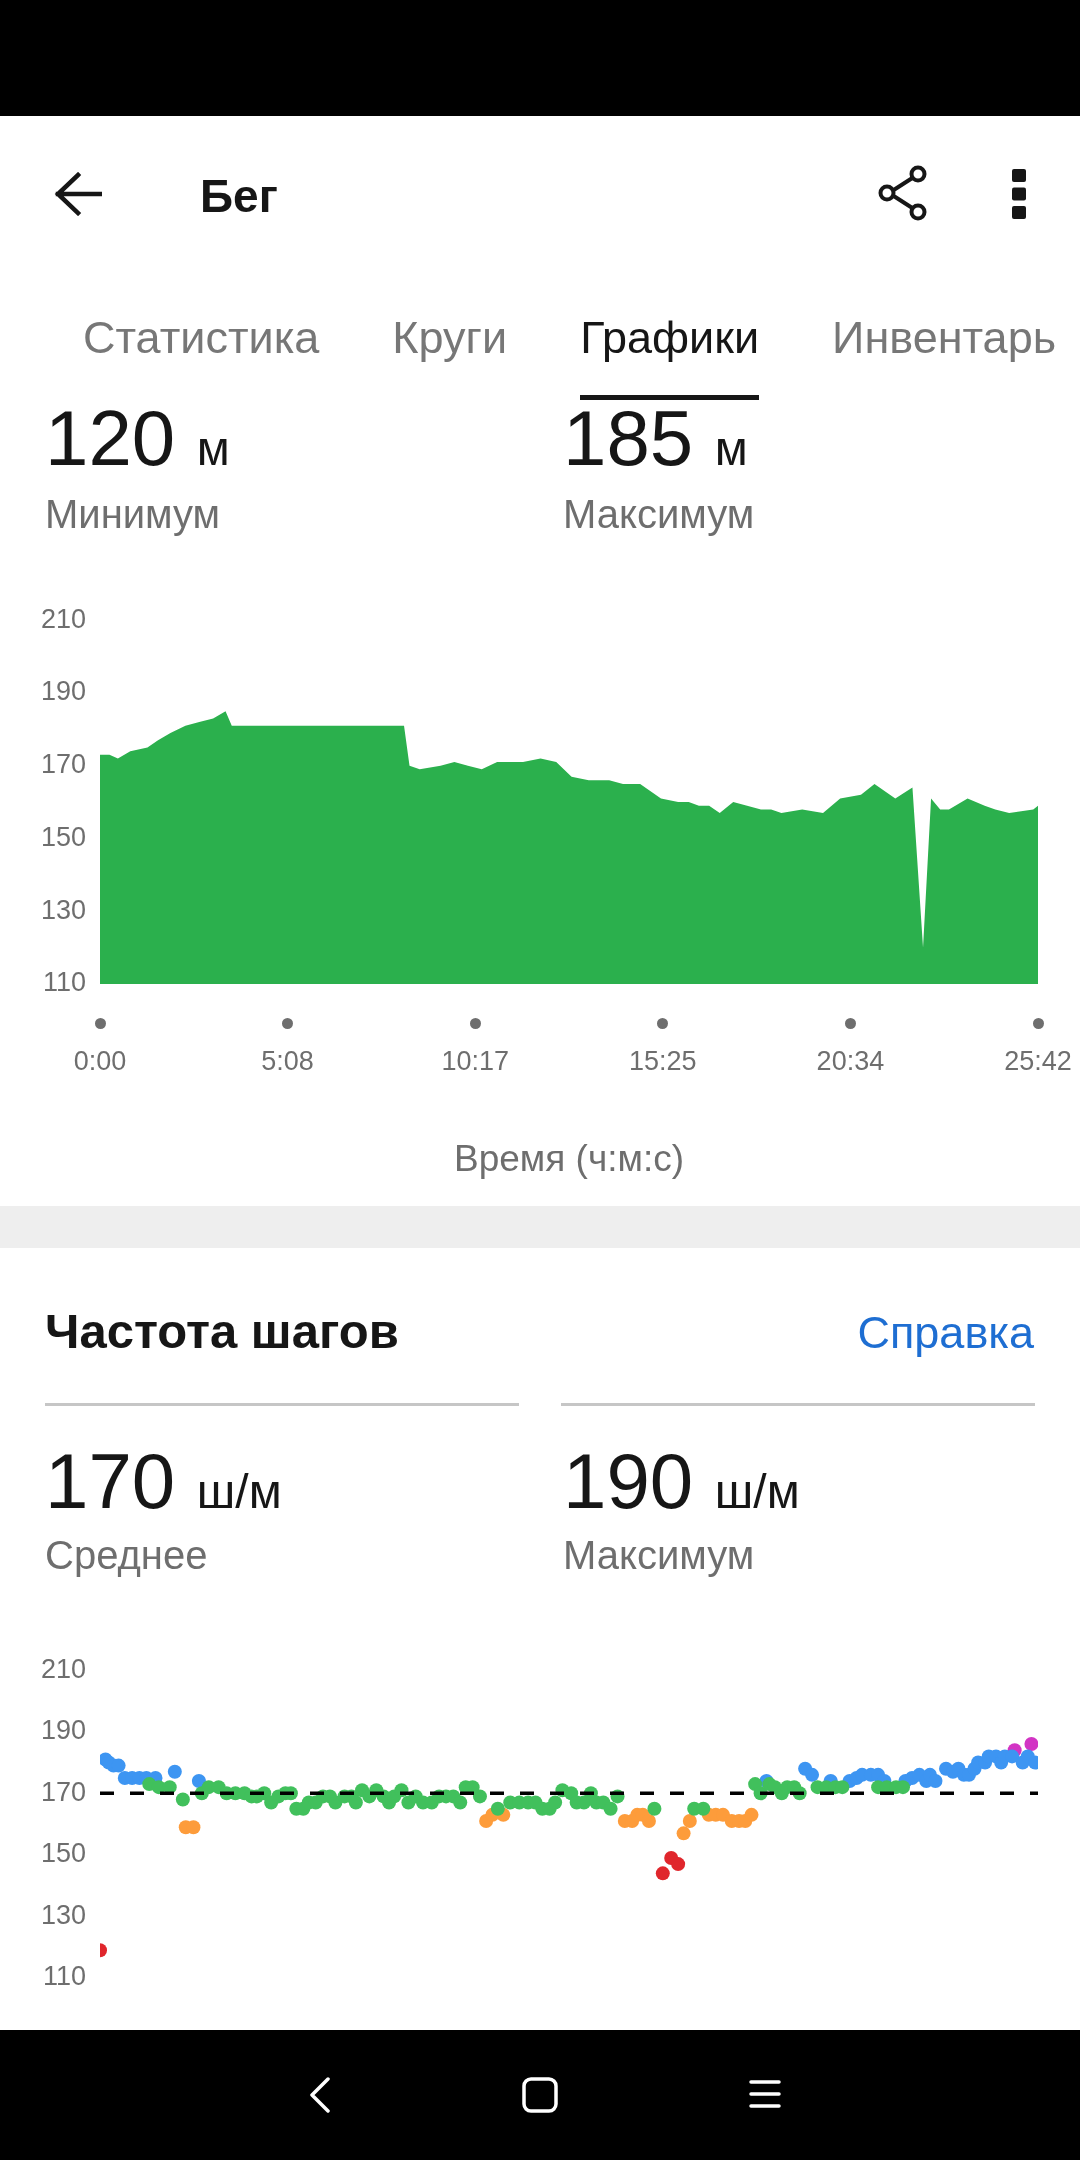 The width and height of the screenshot is (1080, 2160). Describe the element at coordinates (450, 337) in the screenshot. I see `text: Круги` at that location.